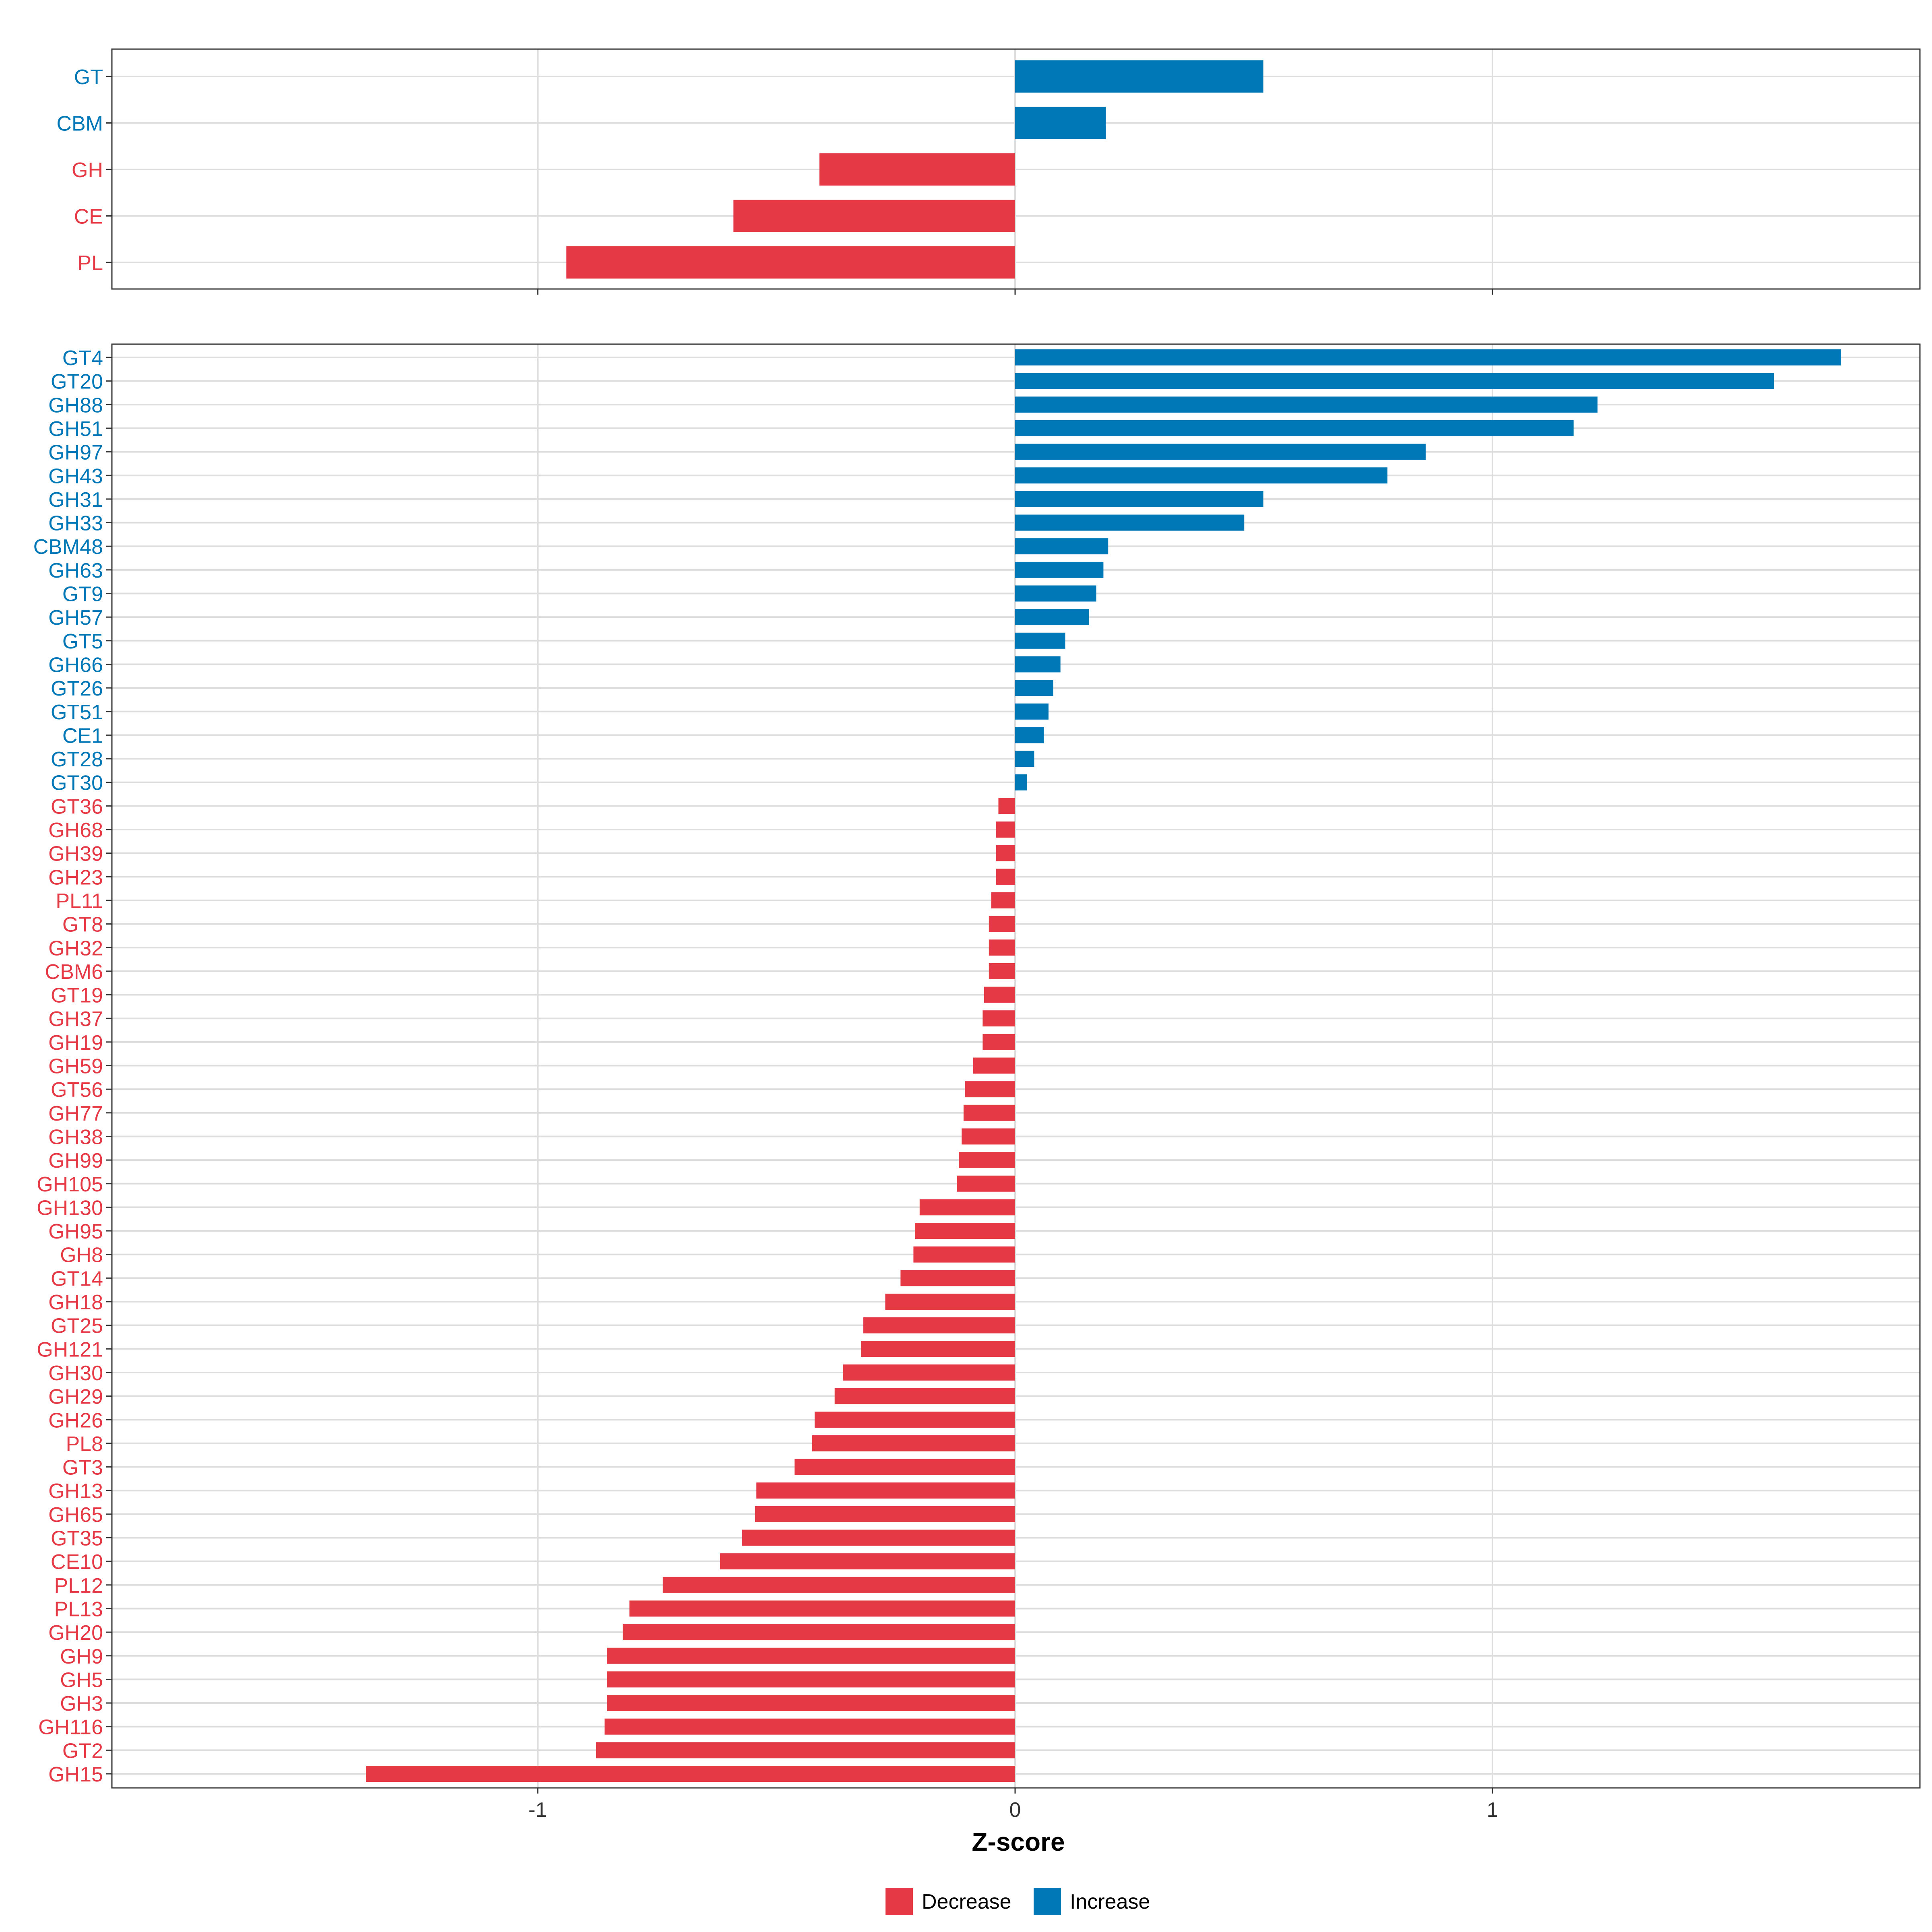 This screenshot has height=1932, width=1932. Describe the element at coordinates (70, 1208) in the screenshot. I see `y-tick-label-gh130: GH130` at that location.